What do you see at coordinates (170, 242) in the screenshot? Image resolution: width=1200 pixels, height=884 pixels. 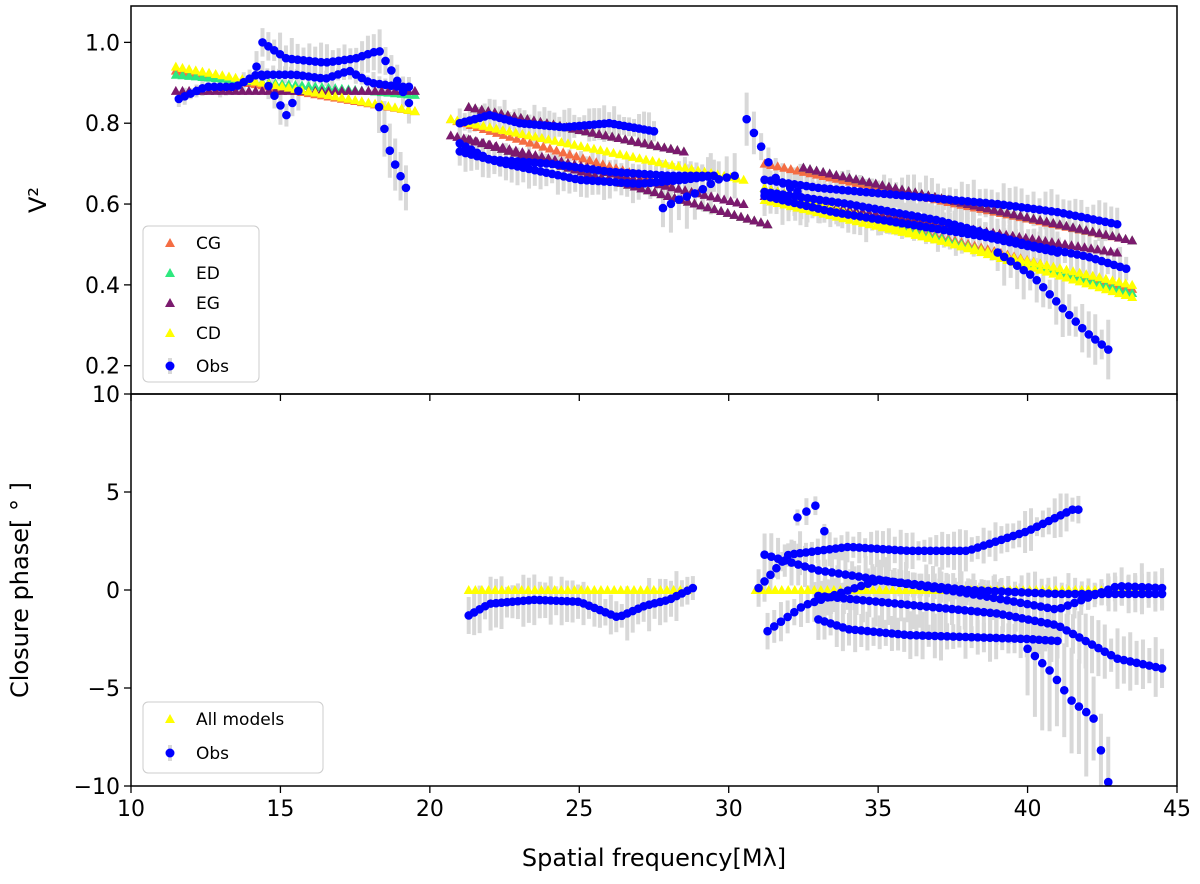 I see `legend-cg-marker` at bounding box center [170, 242].